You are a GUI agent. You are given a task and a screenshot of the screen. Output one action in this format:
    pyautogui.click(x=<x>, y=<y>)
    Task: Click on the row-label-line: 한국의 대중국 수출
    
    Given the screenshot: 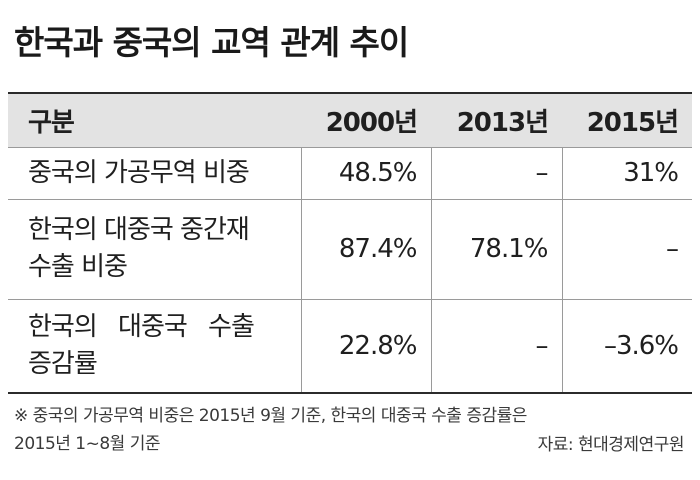 What is the action you would take?
    pyautogui.click(x=141, y=326)
    